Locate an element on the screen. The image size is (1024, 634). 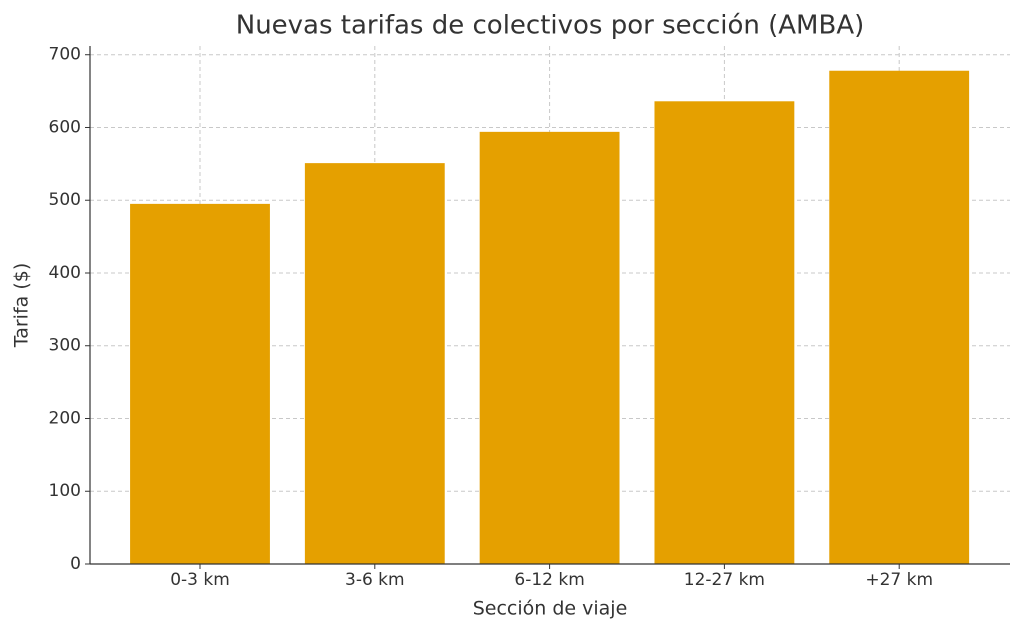
y-tick-label: 500 is located at coordinates (65, 200).